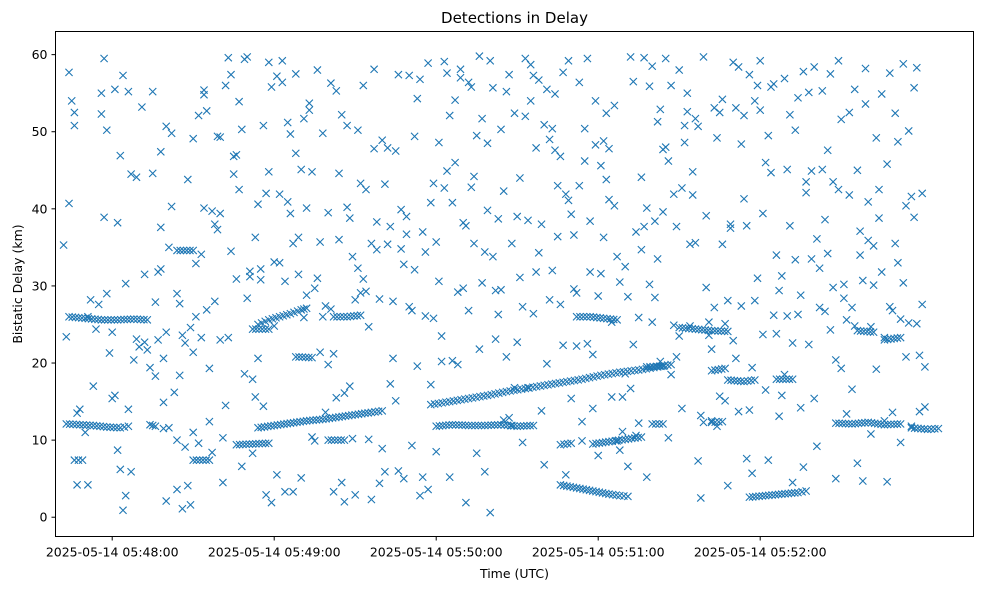 This screenshot has width=989, height=590. I want to click on y-tick-label: 30, so click(40, 285).